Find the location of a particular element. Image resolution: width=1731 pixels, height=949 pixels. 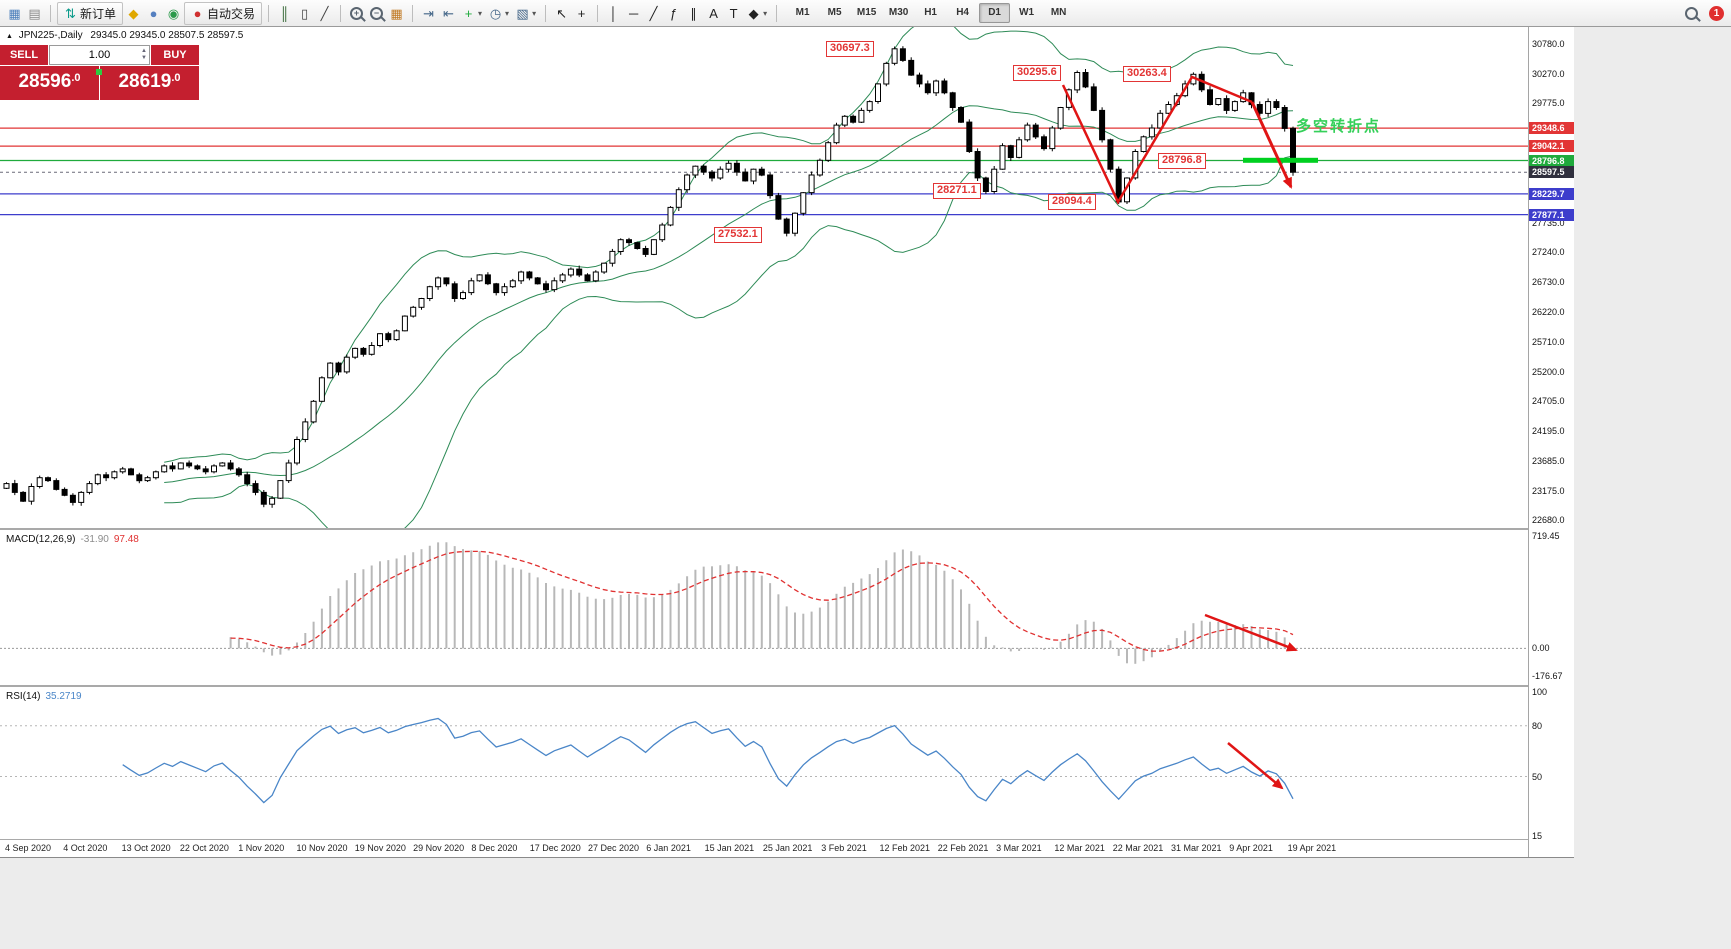

one-click-trading-panel: SELL 1.00 ▲ ▼ BUY 28596 .0 28619 .0 is located at coordinates (99, 72).